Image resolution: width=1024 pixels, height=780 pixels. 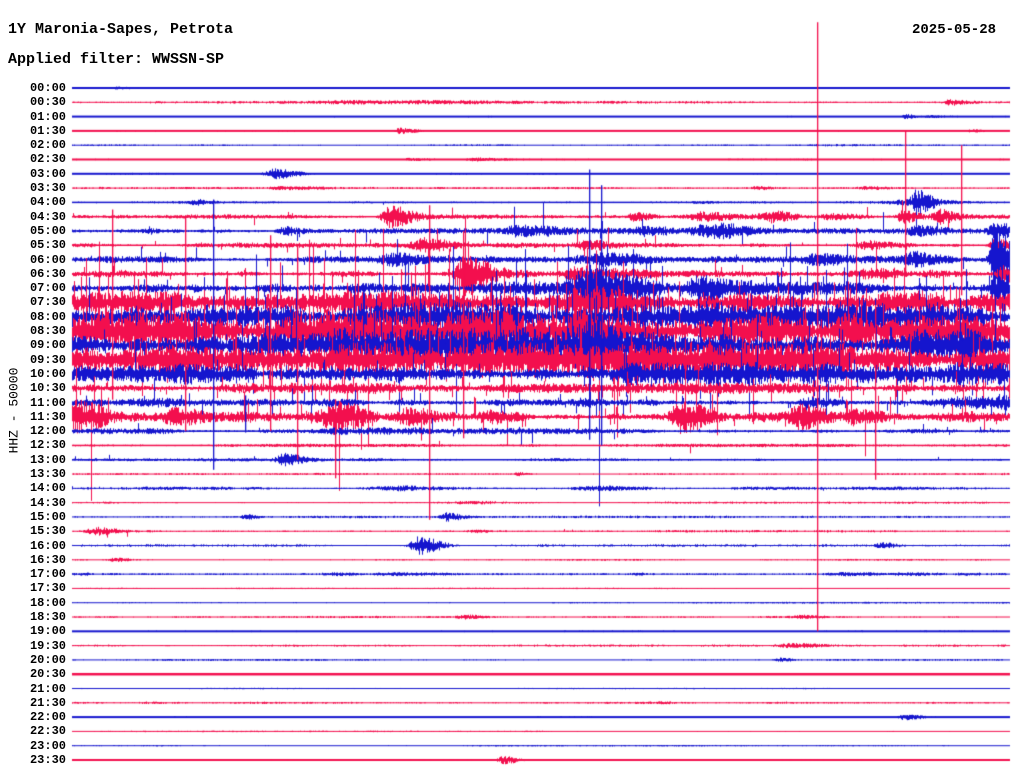 What do you see at coordinates (47, 202) in the screenshot?
I see `time-label: 04:00` at bounding box center [47, 202].